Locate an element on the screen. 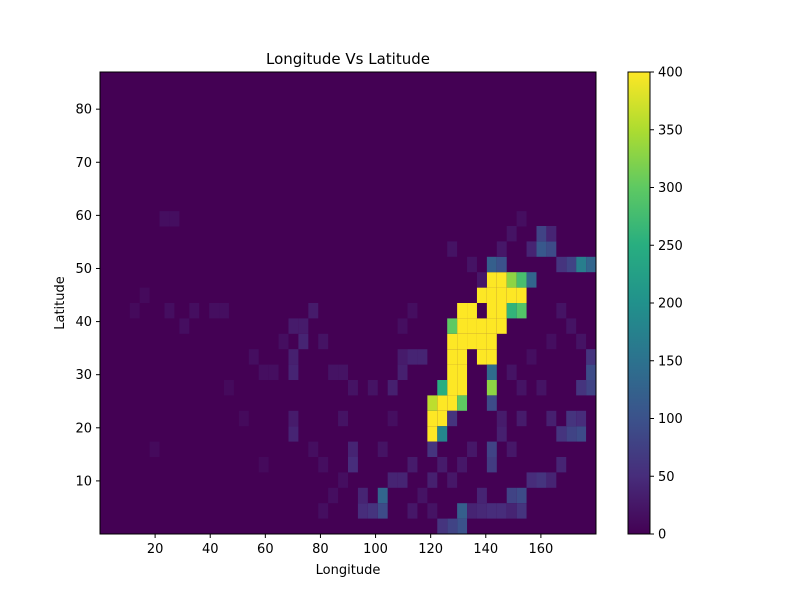 The width and height of the screenshot is (800, 600). x-axis: 20 40 60 80 100 120 140 160 is located at coordinates (350, 545).